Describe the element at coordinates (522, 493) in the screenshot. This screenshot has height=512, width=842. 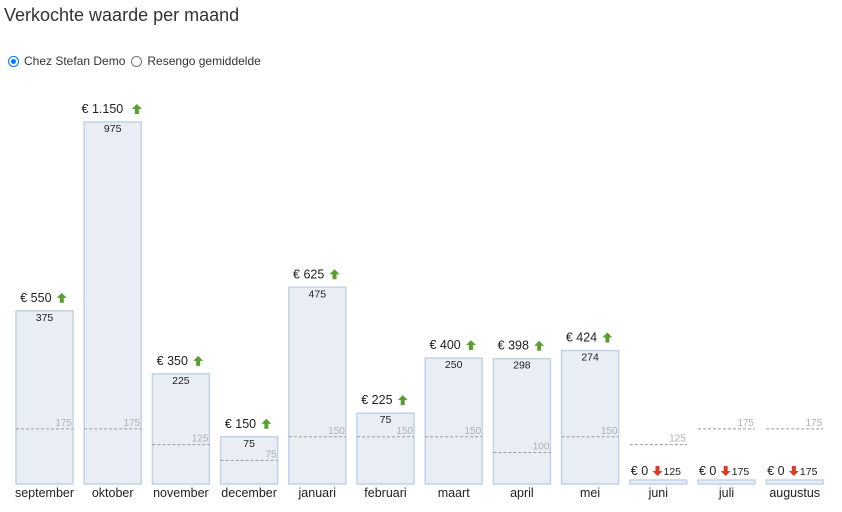
I see `category-label-april: april` at that location.